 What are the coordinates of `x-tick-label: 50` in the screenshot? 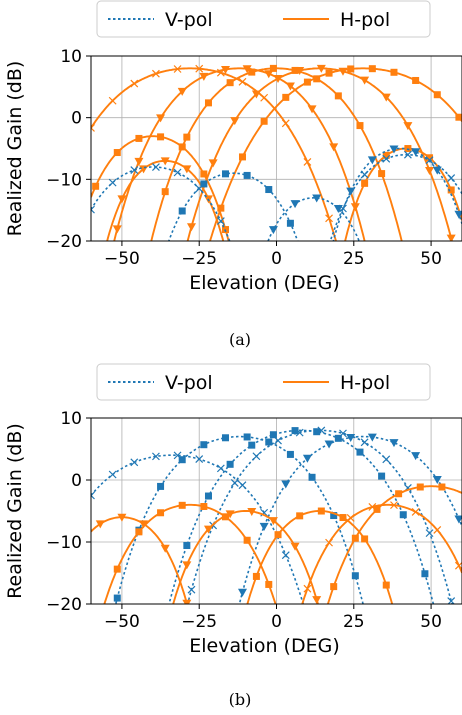 It's located at (431, 259).